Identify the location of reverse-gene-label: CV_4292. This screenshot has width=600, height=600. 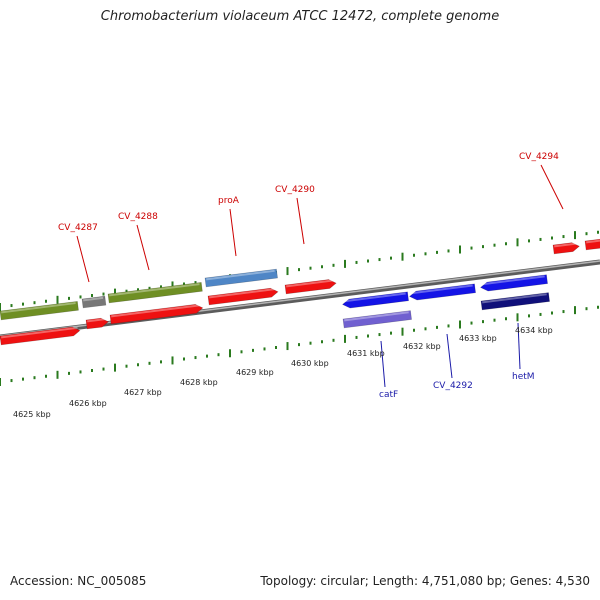
(453, 386).